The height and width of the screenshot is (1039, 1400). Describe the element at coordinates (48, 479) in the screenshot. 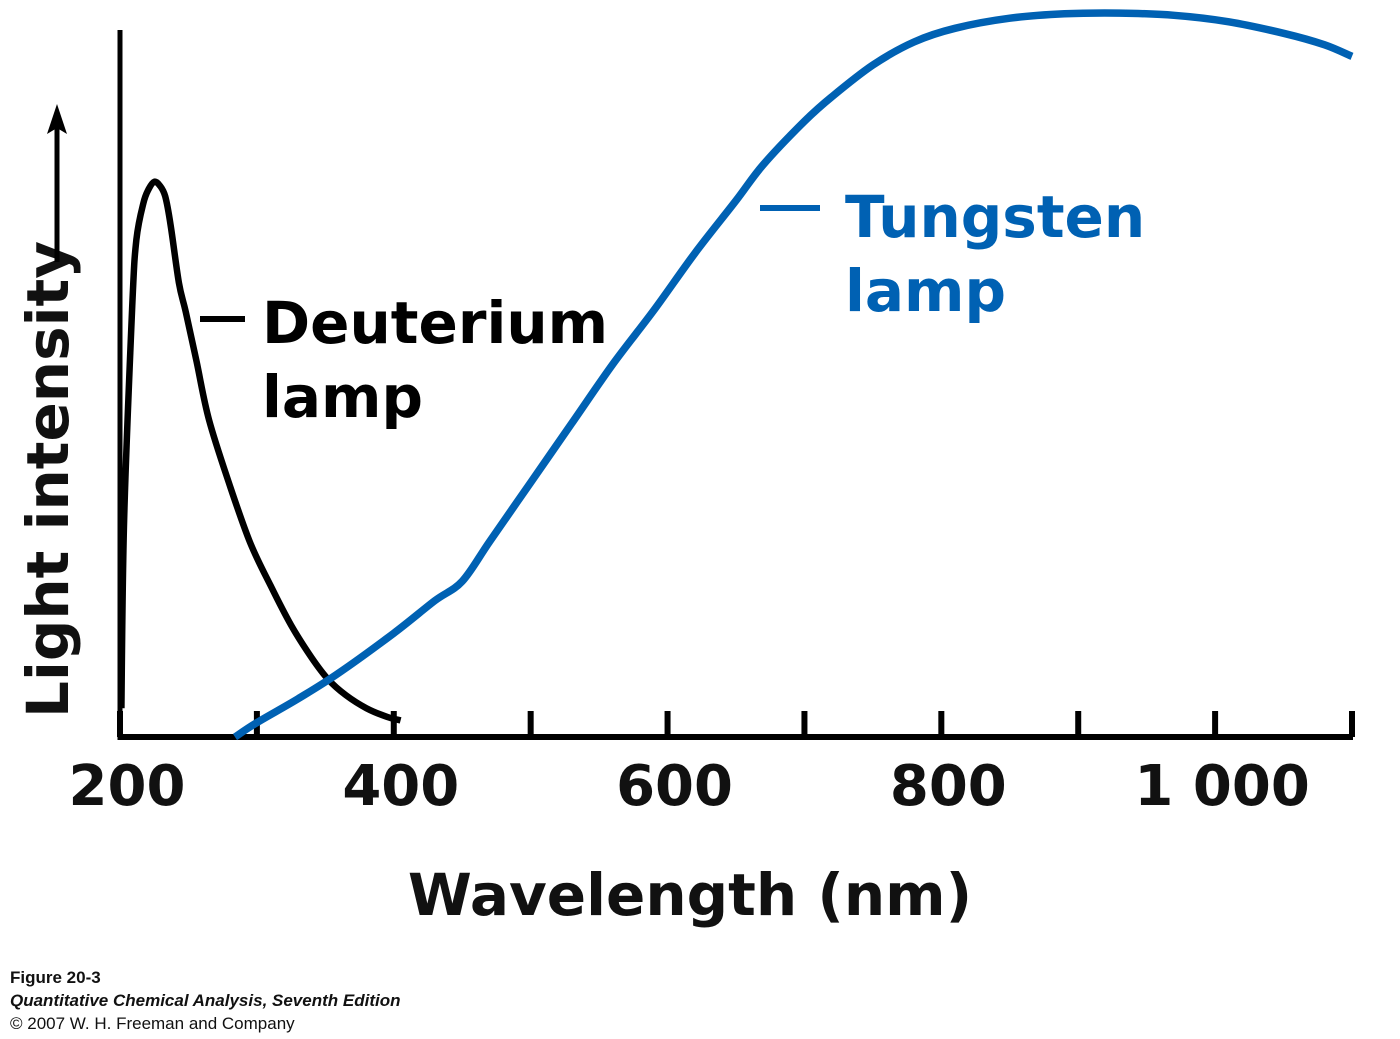

I see `y-axis-title: Light intensity` at that location.